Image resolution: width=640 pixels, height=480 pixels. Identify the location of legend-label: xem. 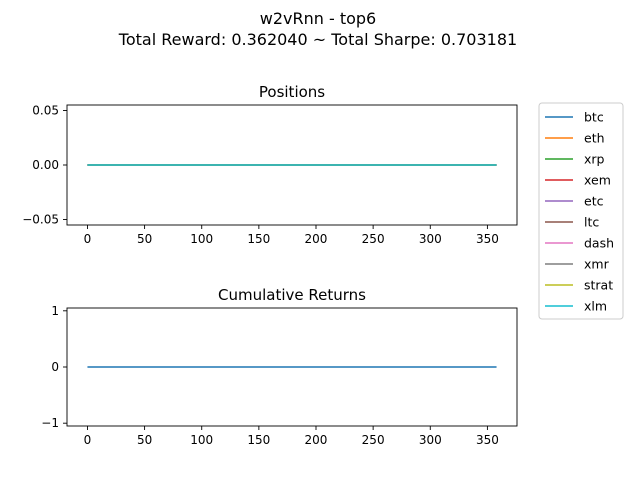
(597, 180).